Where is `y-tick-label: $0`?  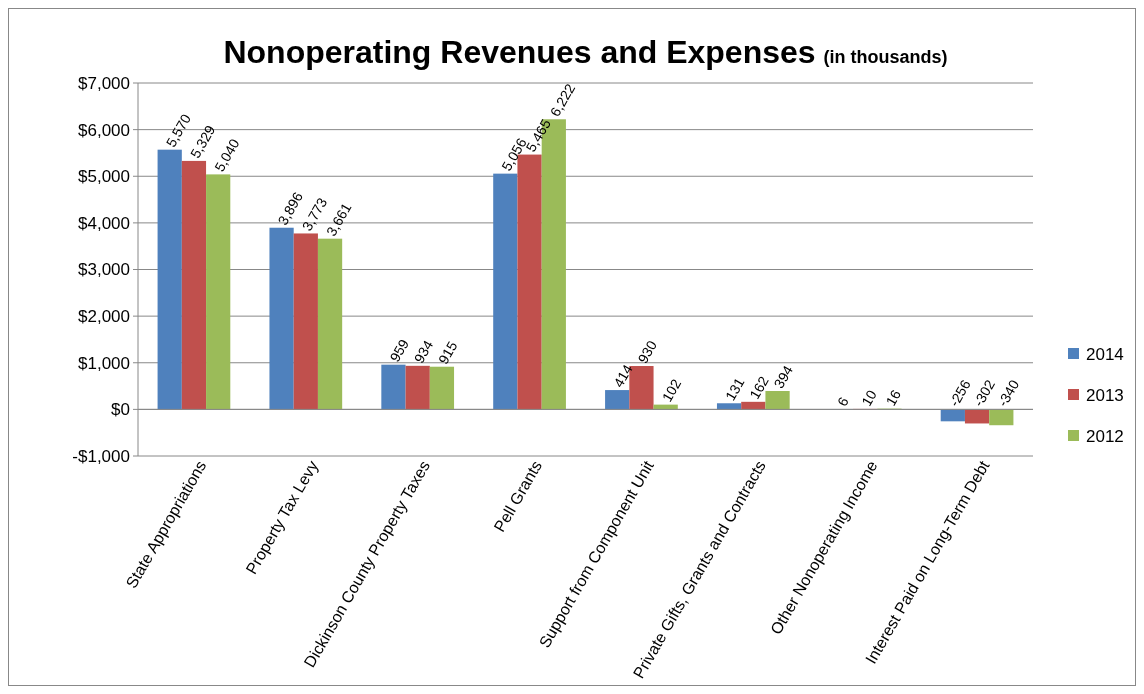 y-tick-label: $0 is located at coordinates (120, 410).